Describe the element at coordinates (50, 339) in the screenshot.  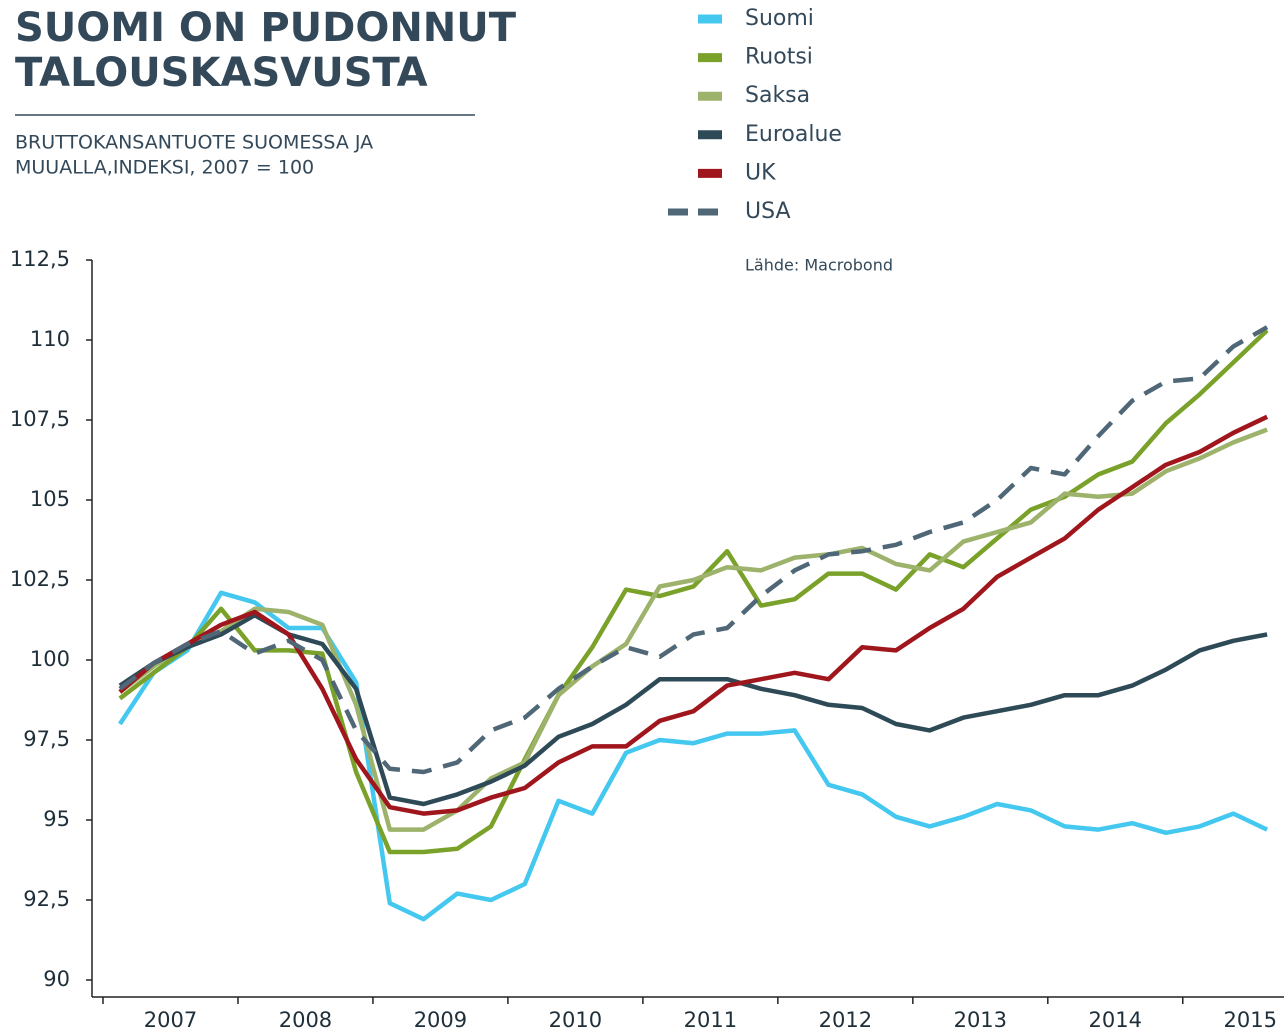
I see `y-tick-label: 110` at that location.